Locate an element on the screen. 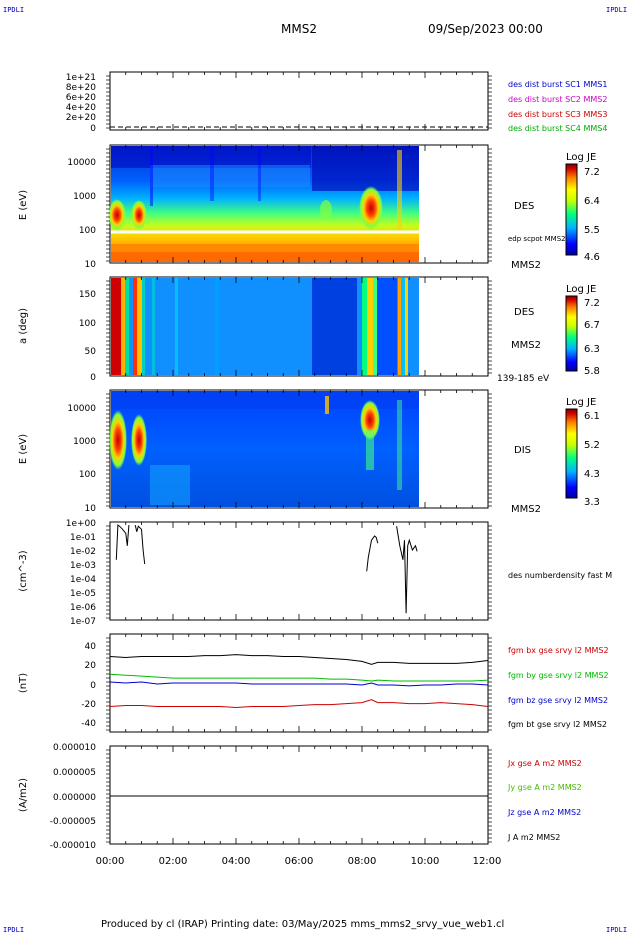 This screenshot has height=934, width=630. p4-cbar-tick: 6.1 is located at coordinates (592, 416).